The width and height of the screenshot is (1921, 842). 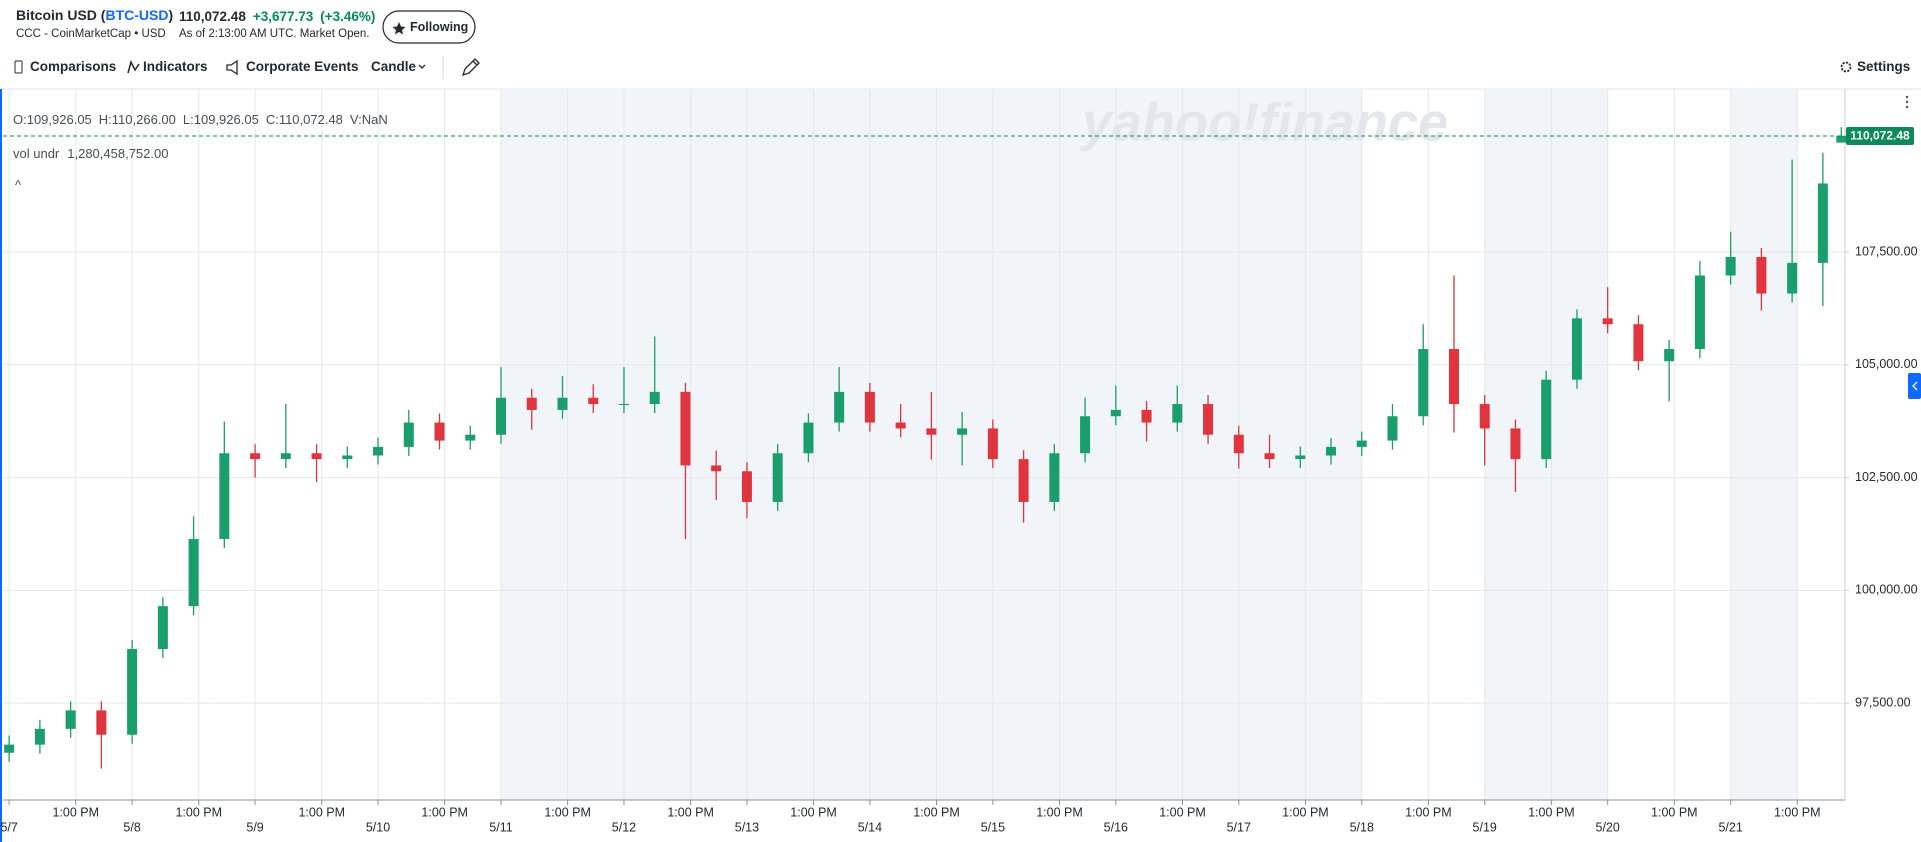 What do you see at coordinates (500, 827) in the screenshot?
I see `x-tick-label: 5/11` at bounding box center [500, 827].